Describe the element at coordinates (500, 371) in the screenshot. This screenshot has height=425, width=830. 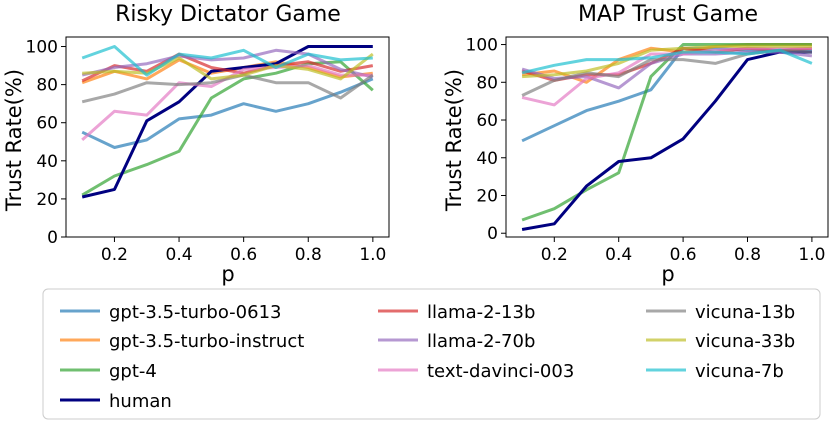
I see `legend-label: text-davinci-003` at that location.